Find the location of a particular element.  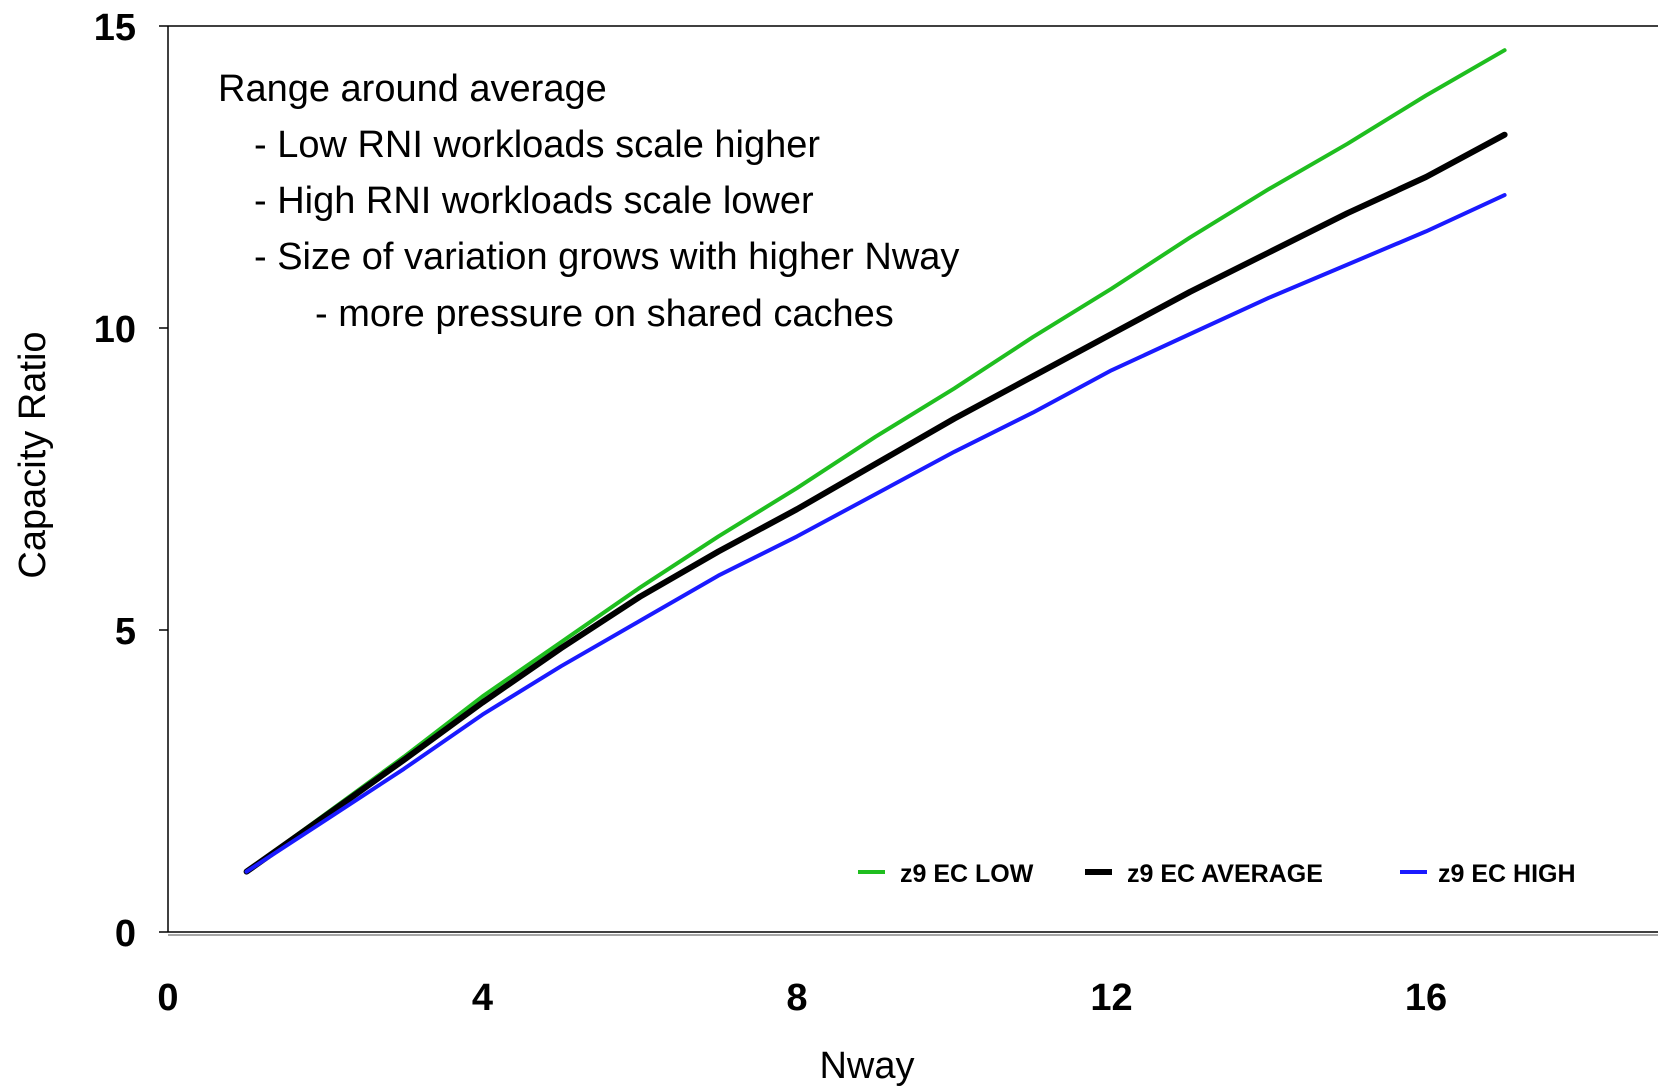

legend-label: z9 EC AVERAGE is located at coordinates (1225, 874).